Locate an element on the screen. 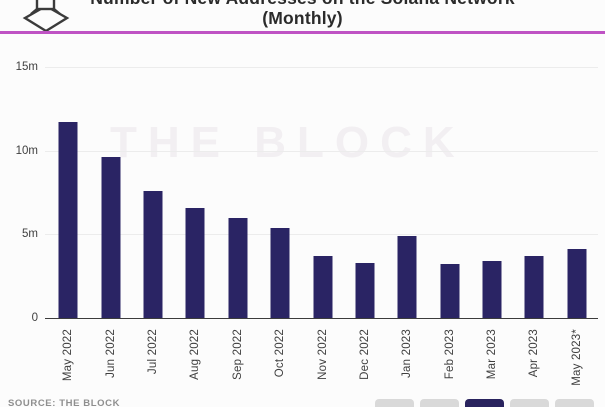 This screenshot has width=605, height=407. bar-mar-2023 is located at coordinates (492, 289).